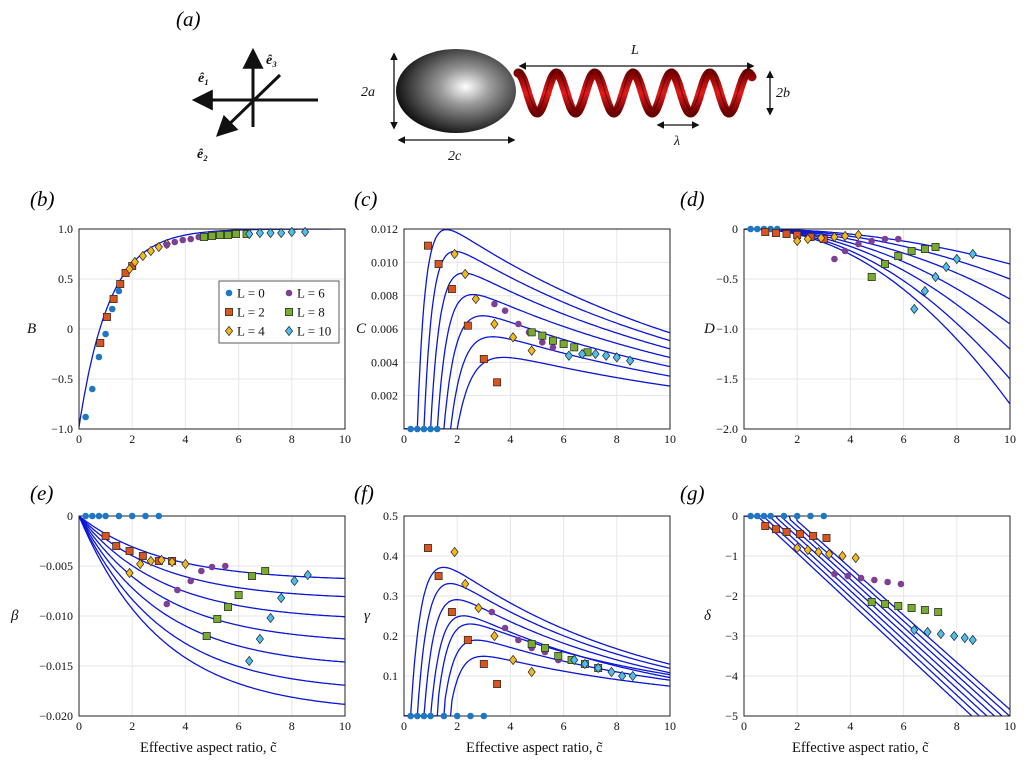 The image size is (1034, 761). What do you see at coordinates (727, 279) in the screenshot?
I see `y-tick-label: −0.5` at bounding box center [727, 279].